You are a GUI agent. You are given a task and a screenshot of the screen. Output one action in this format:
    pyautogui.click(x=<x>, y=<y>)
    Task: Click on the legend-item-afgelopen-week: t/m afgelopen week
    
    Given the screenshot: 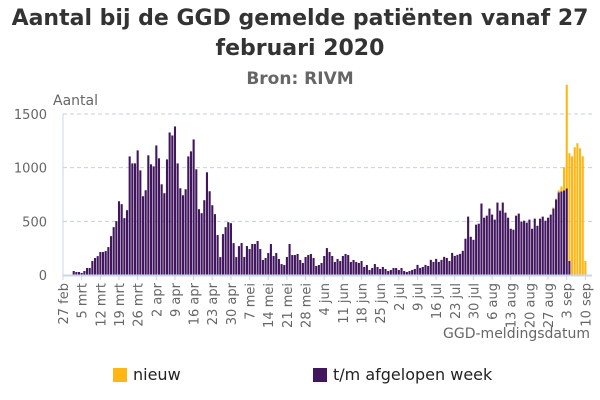 What is the action you would take?
    pyautogui.click(x=402, y=374)
    